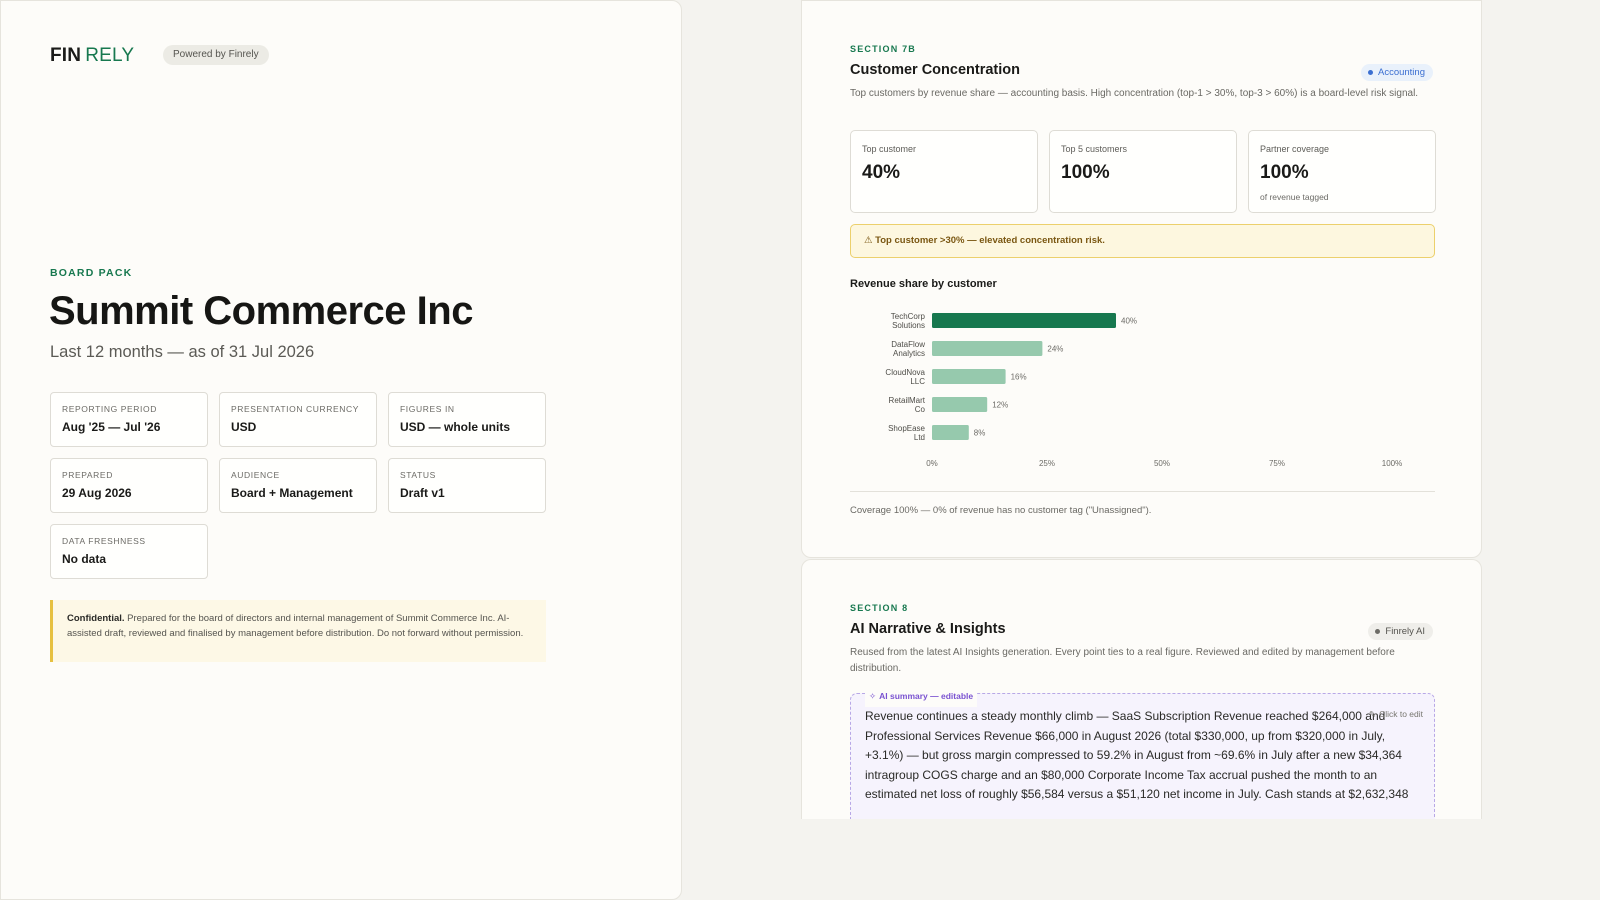  I want to click on accounting-badge-label: Accounting, so click(1401, 72).